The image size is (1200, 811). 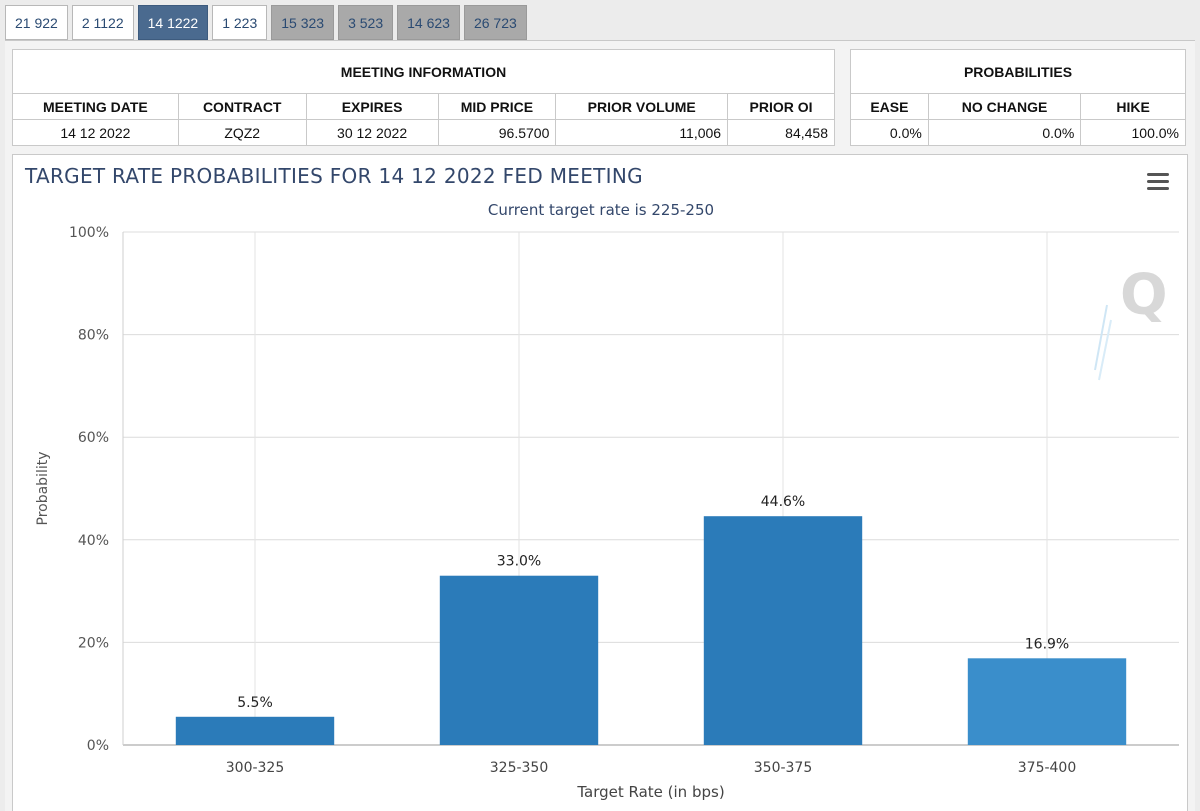 What do you see at coordinates (495, 22) in the screenshot?
I see `tab-meeting-7: 26 723` at bounding box center [495, 22].